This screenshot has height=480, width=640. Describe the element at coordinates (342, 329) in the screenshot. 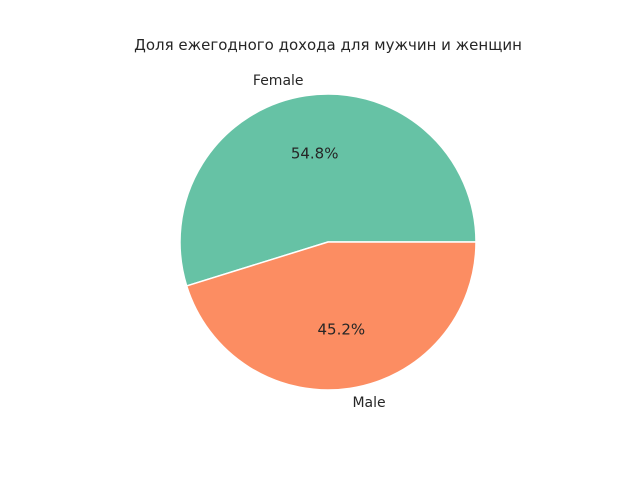

I see `pct-label-male: 45.2%` at that location.